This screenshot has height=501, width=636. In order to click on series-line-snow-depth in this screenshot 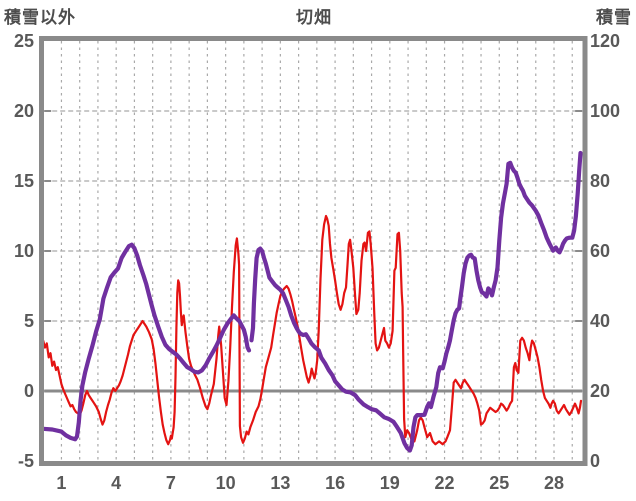, I will do `click(146, 342)`.